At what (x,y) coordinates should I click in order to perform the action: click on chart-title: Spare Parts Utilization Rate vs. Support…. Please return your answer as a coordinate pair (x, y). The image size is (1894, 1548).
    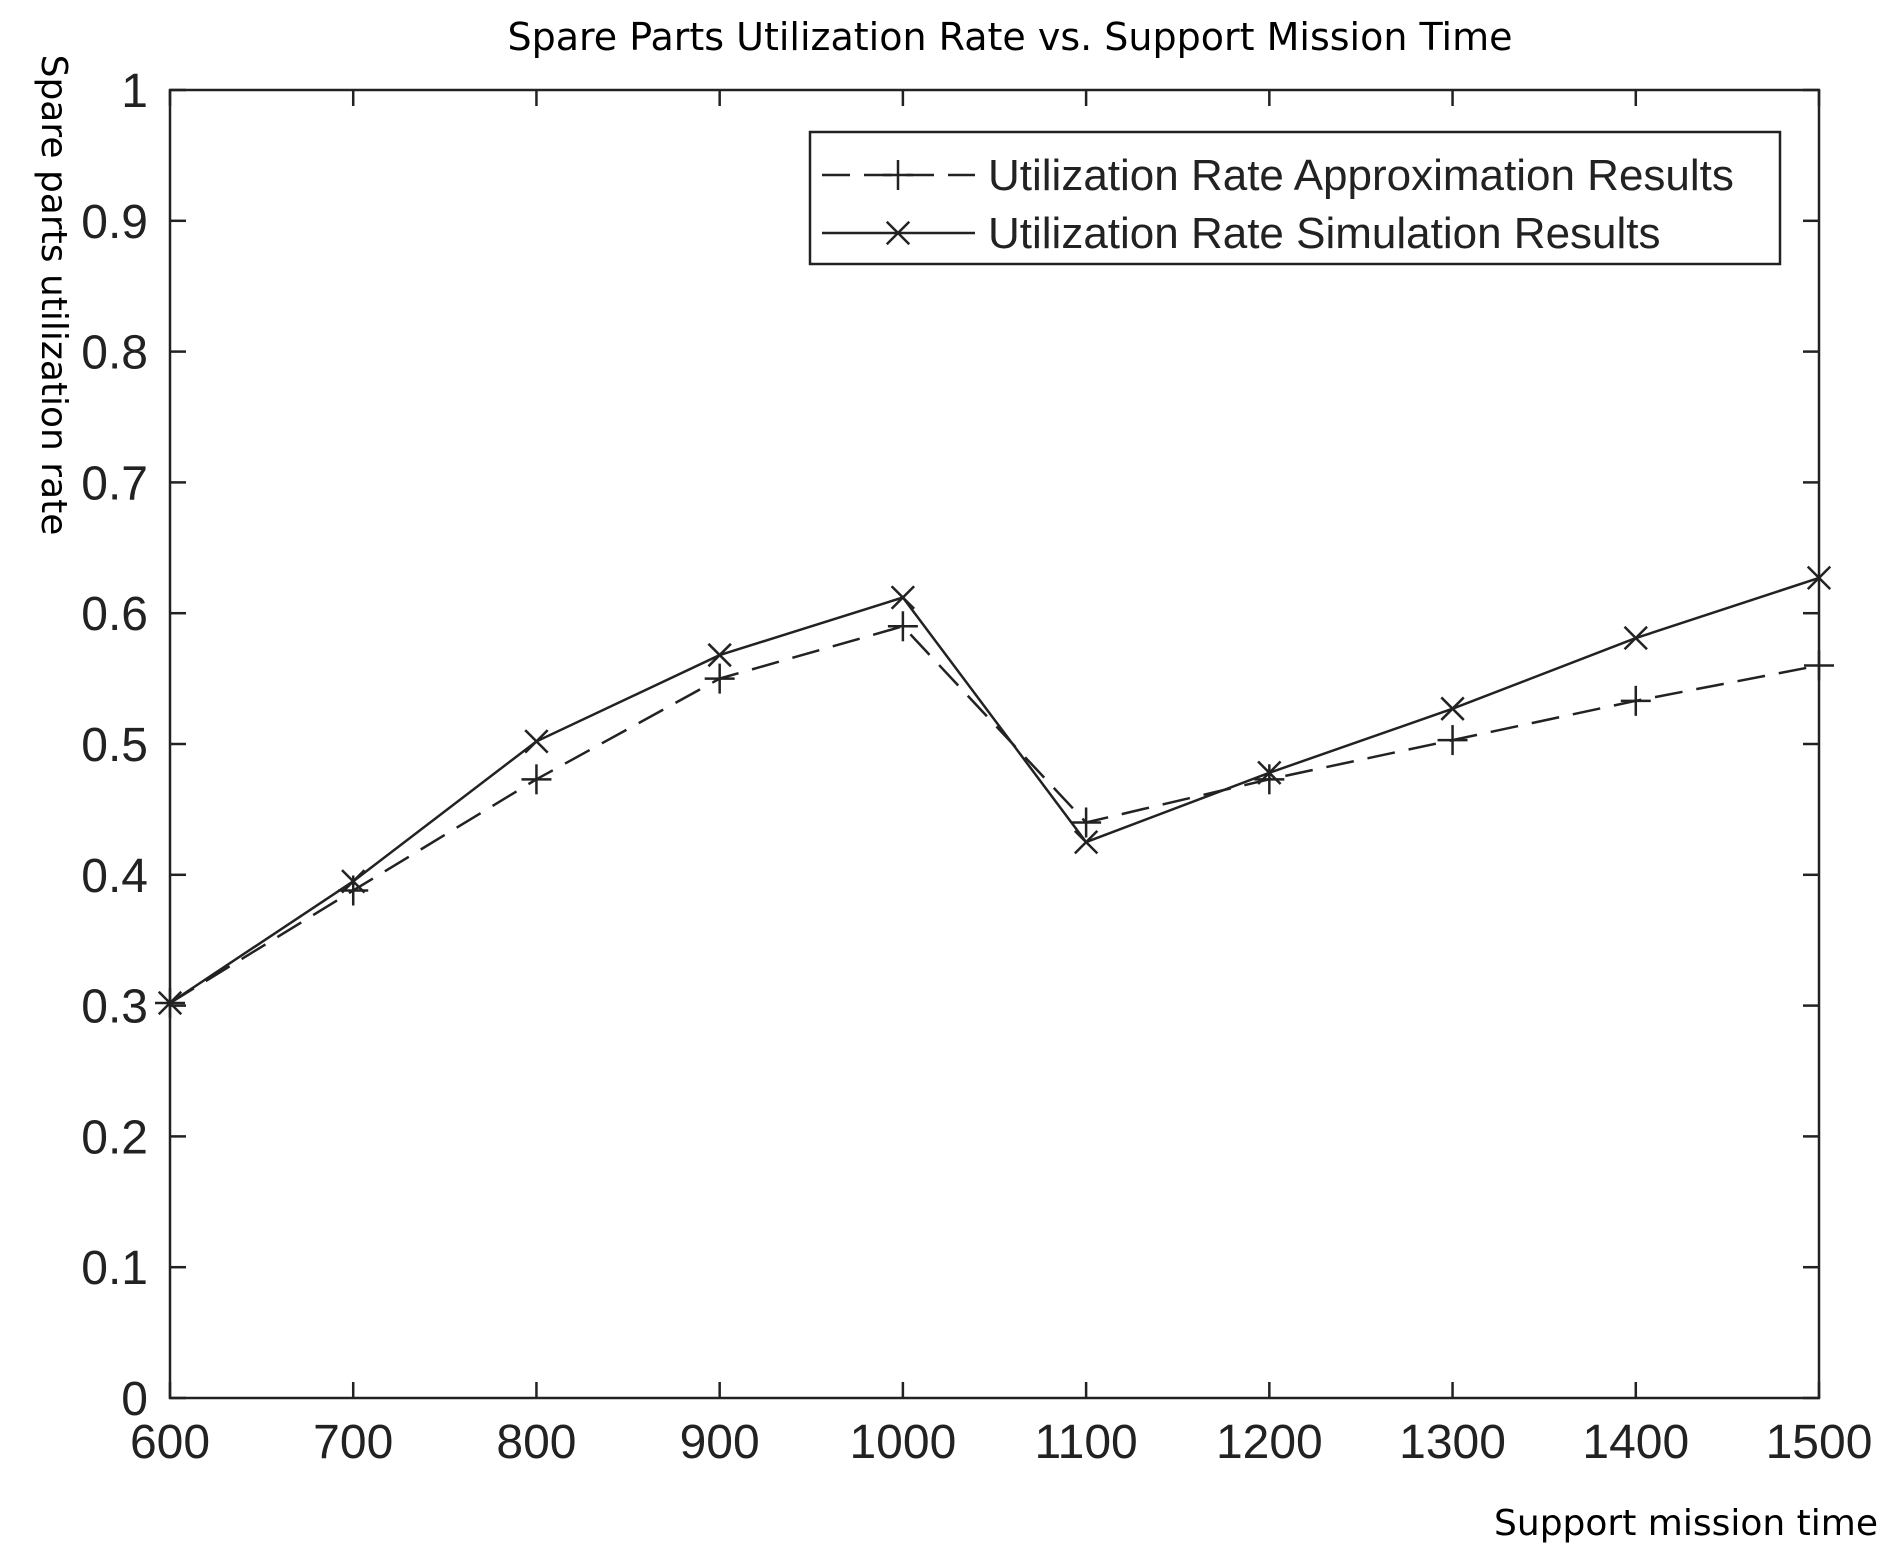
    Looking at the image, I should click on (1009, 37).